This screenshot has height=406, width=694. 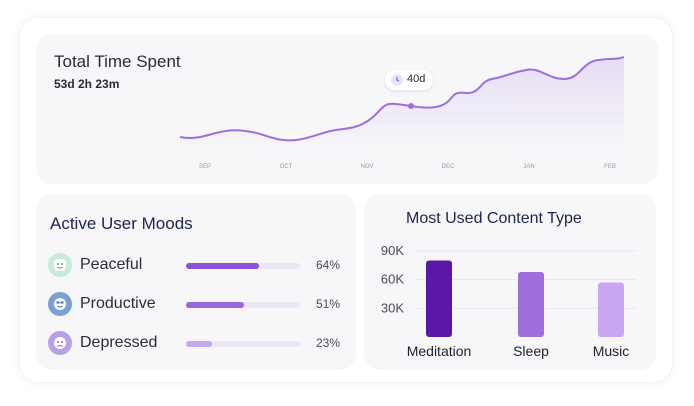 I want to click on peaceful-face-icon, so click(x=60, y=265).